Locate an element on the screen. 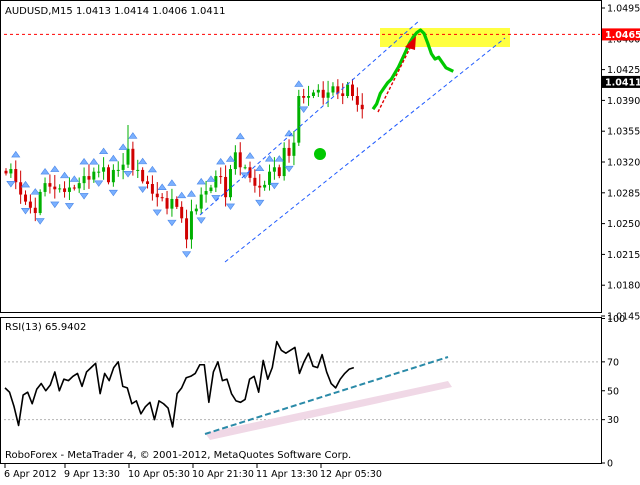  time-axis-tick-label: 6 Apr 2012 is located at coordinates (30, 474).